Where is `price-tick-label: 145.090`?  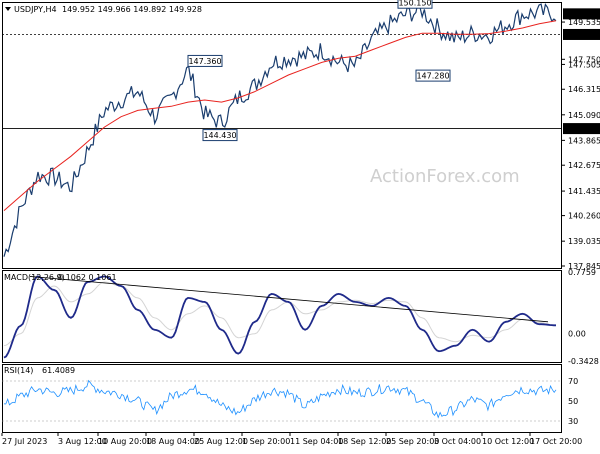
price-tick-label: 145.090 is located at coordinates (584, 115).